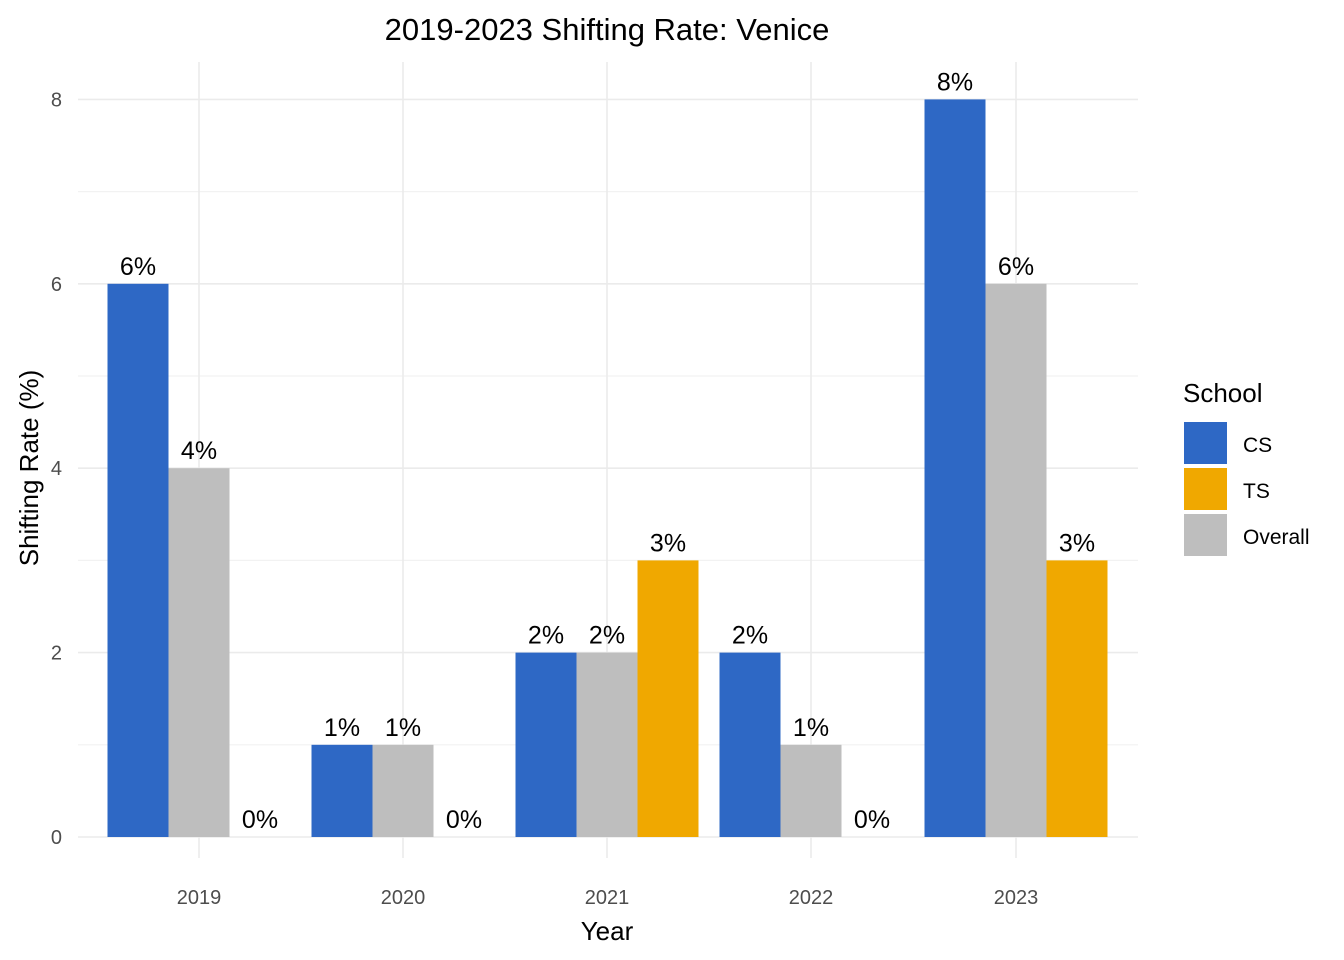 The image size is (1344, 960). What do you see at coordinates (750, 636) in the screenshot?
I see `bar-label-cs-2022: 2%` at bounding box center [750, 636].